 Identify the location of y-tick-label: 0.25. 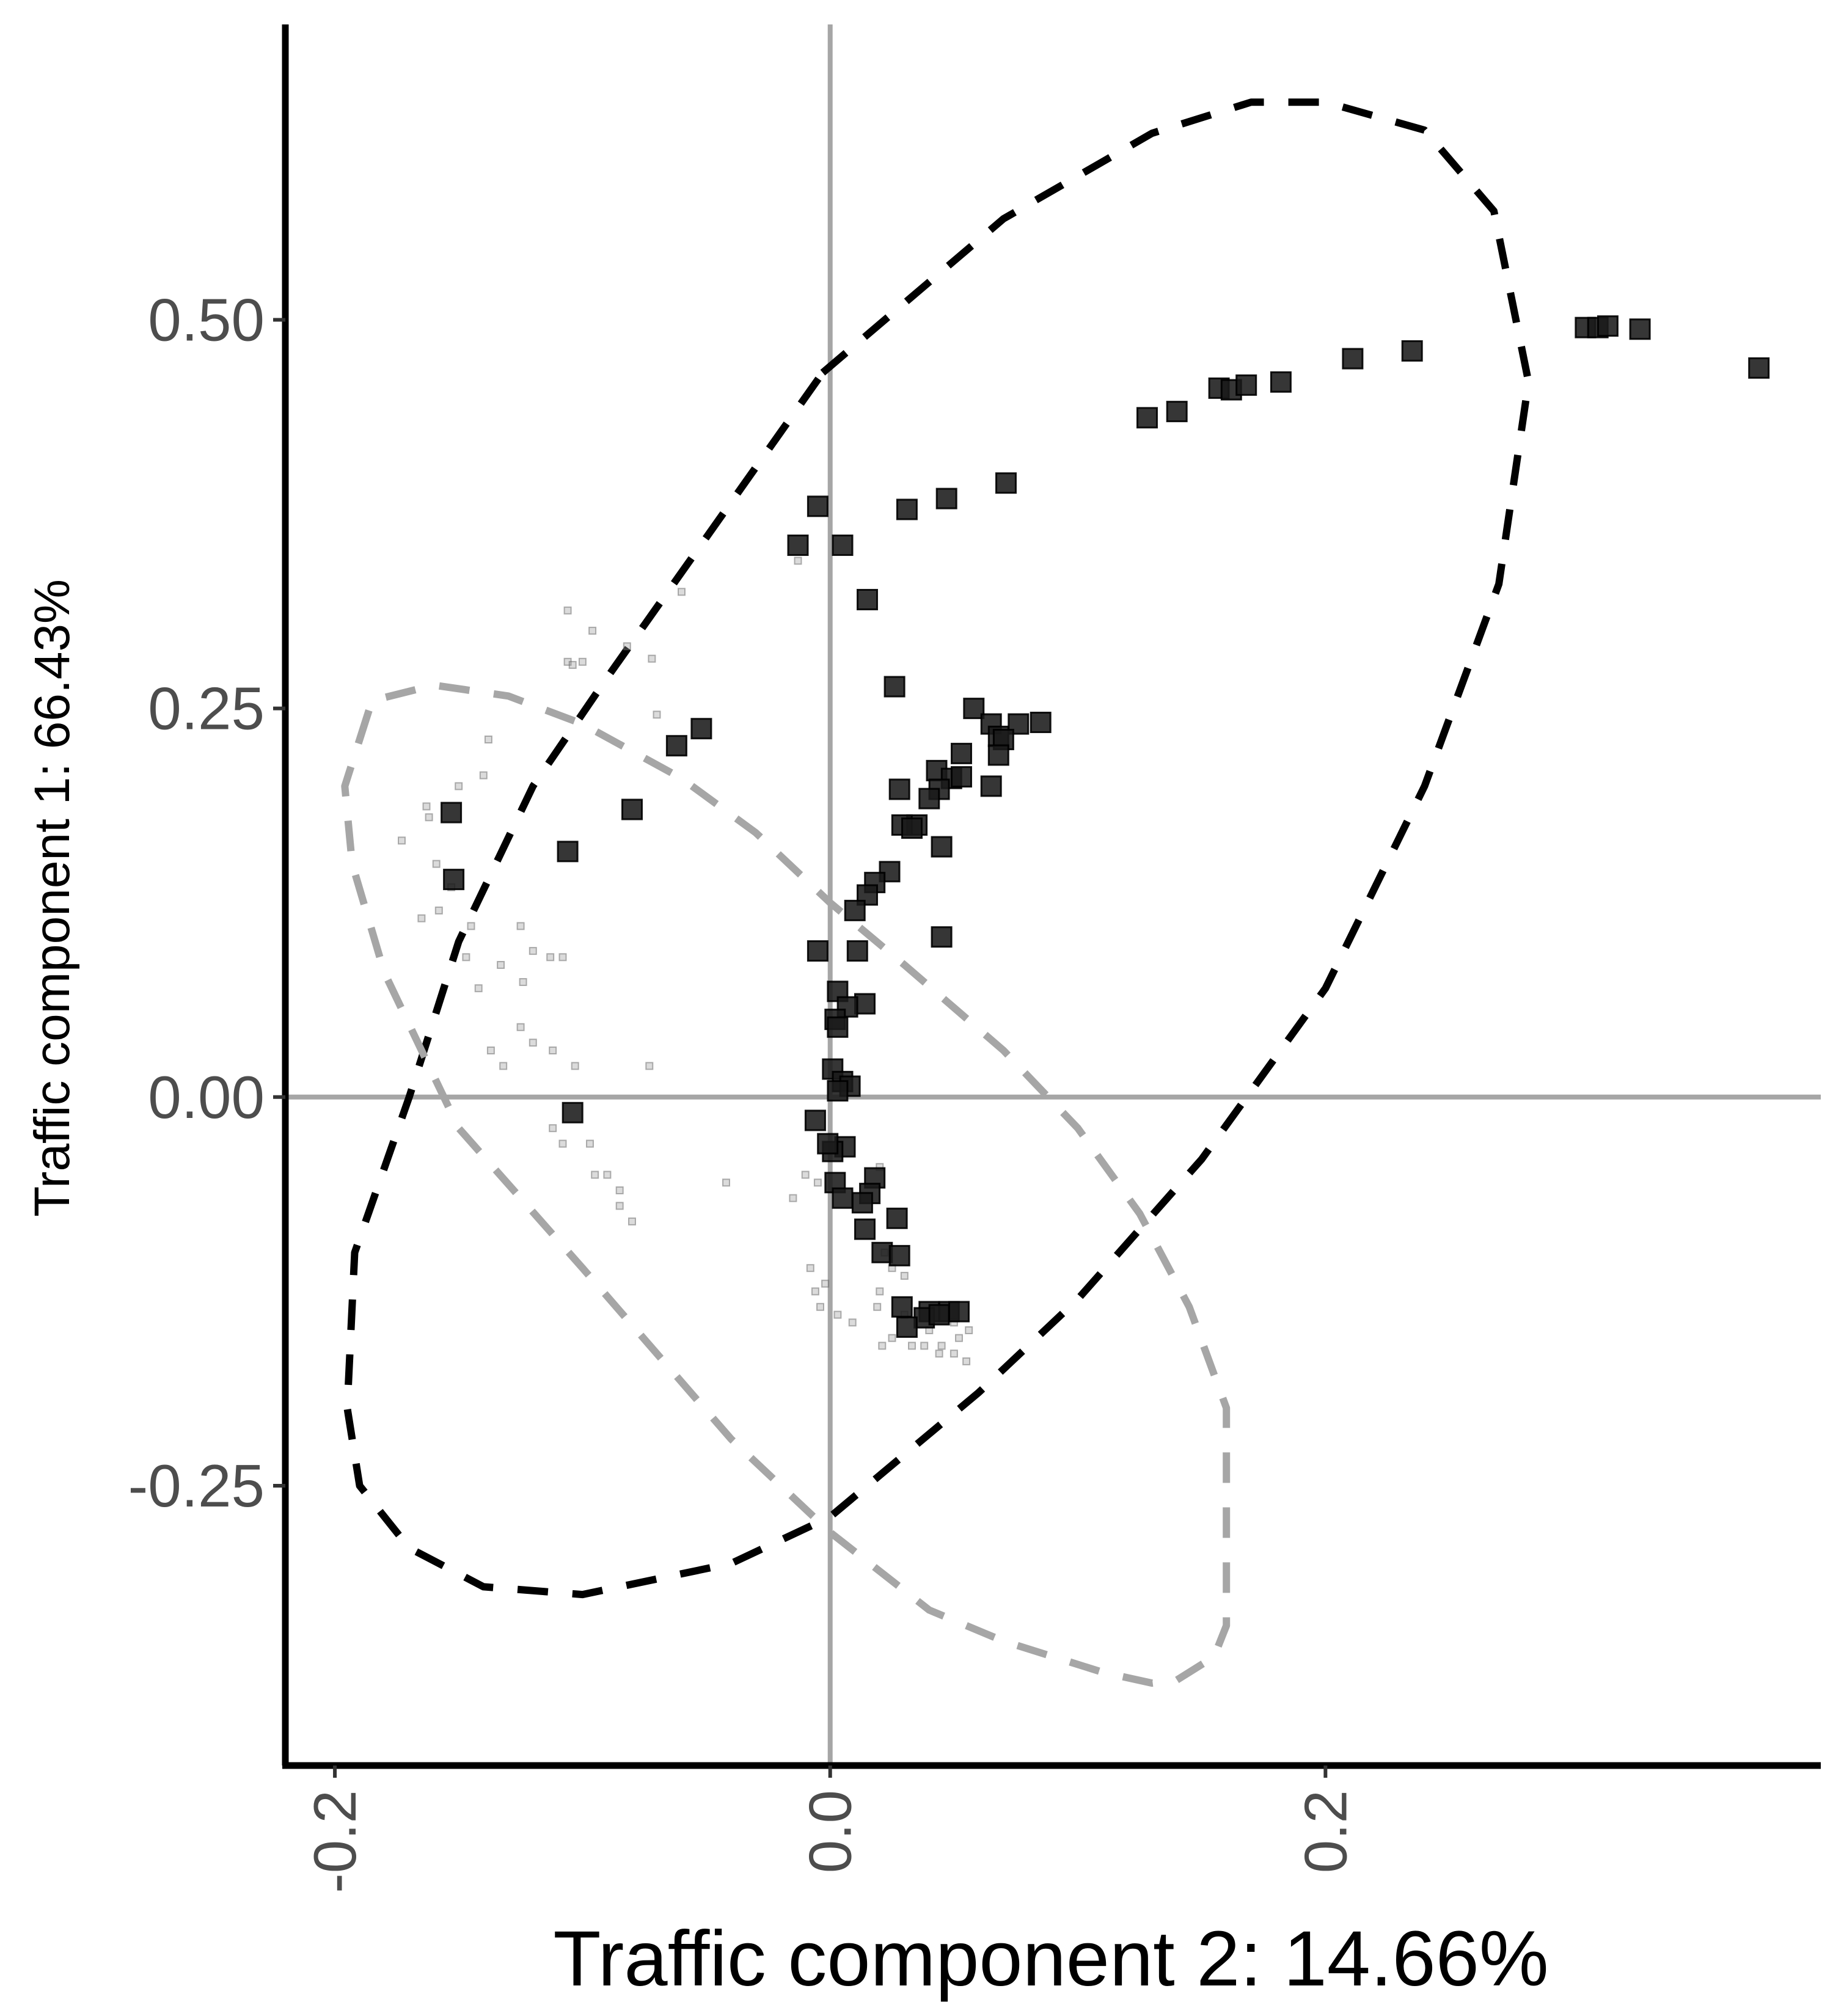
(206, 709).